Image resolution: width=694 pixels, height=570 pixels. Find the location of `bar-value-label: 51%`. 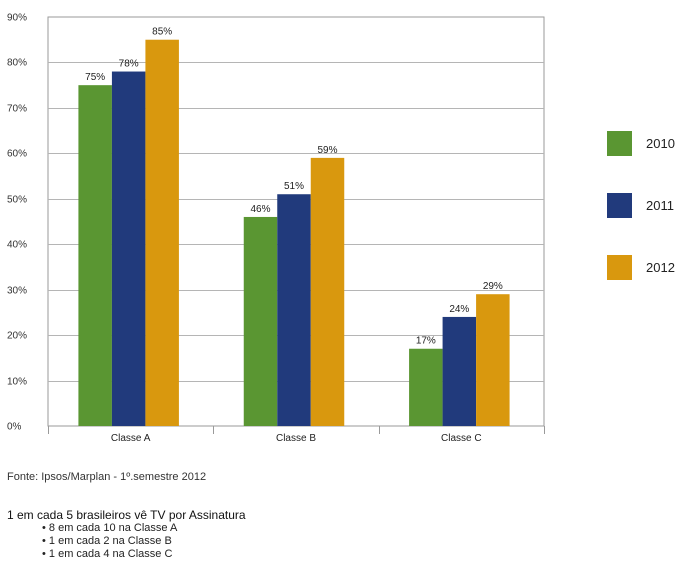

bar-value-label: 51% is located at coordinates (294, 186).